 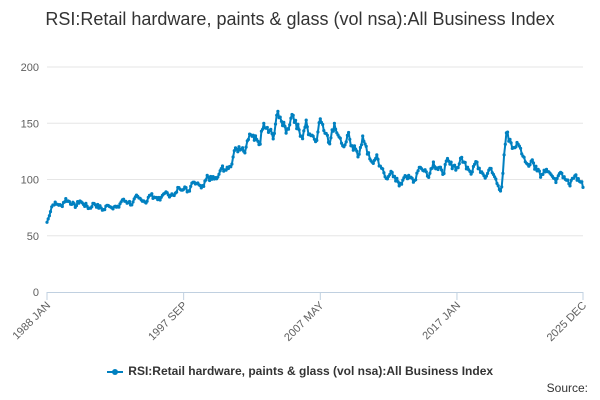 What do you see at coordinates (304, 321) in the screenshot?
I see `x-tick-label: 2007 MAY` at bounding box center [304, 321].